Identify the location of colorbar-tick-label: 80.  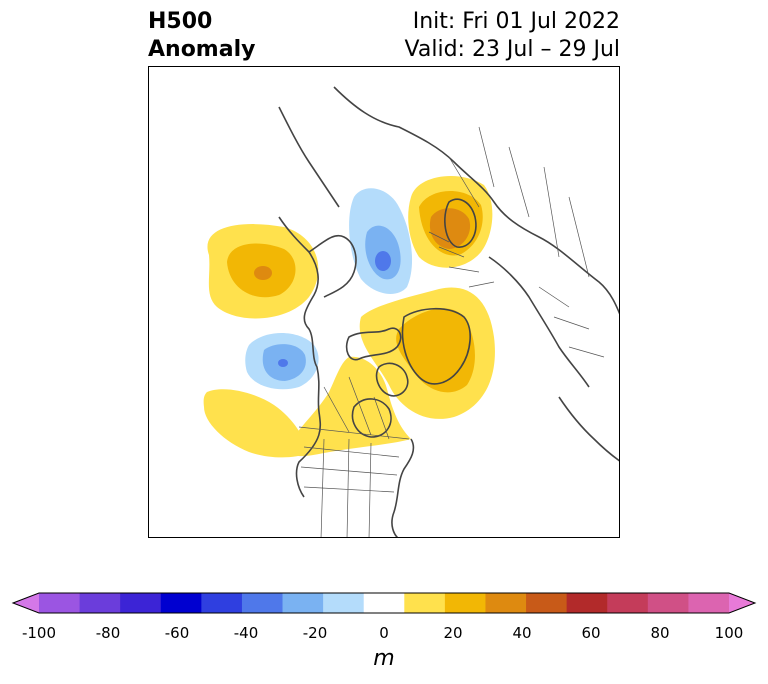
(660, 633).